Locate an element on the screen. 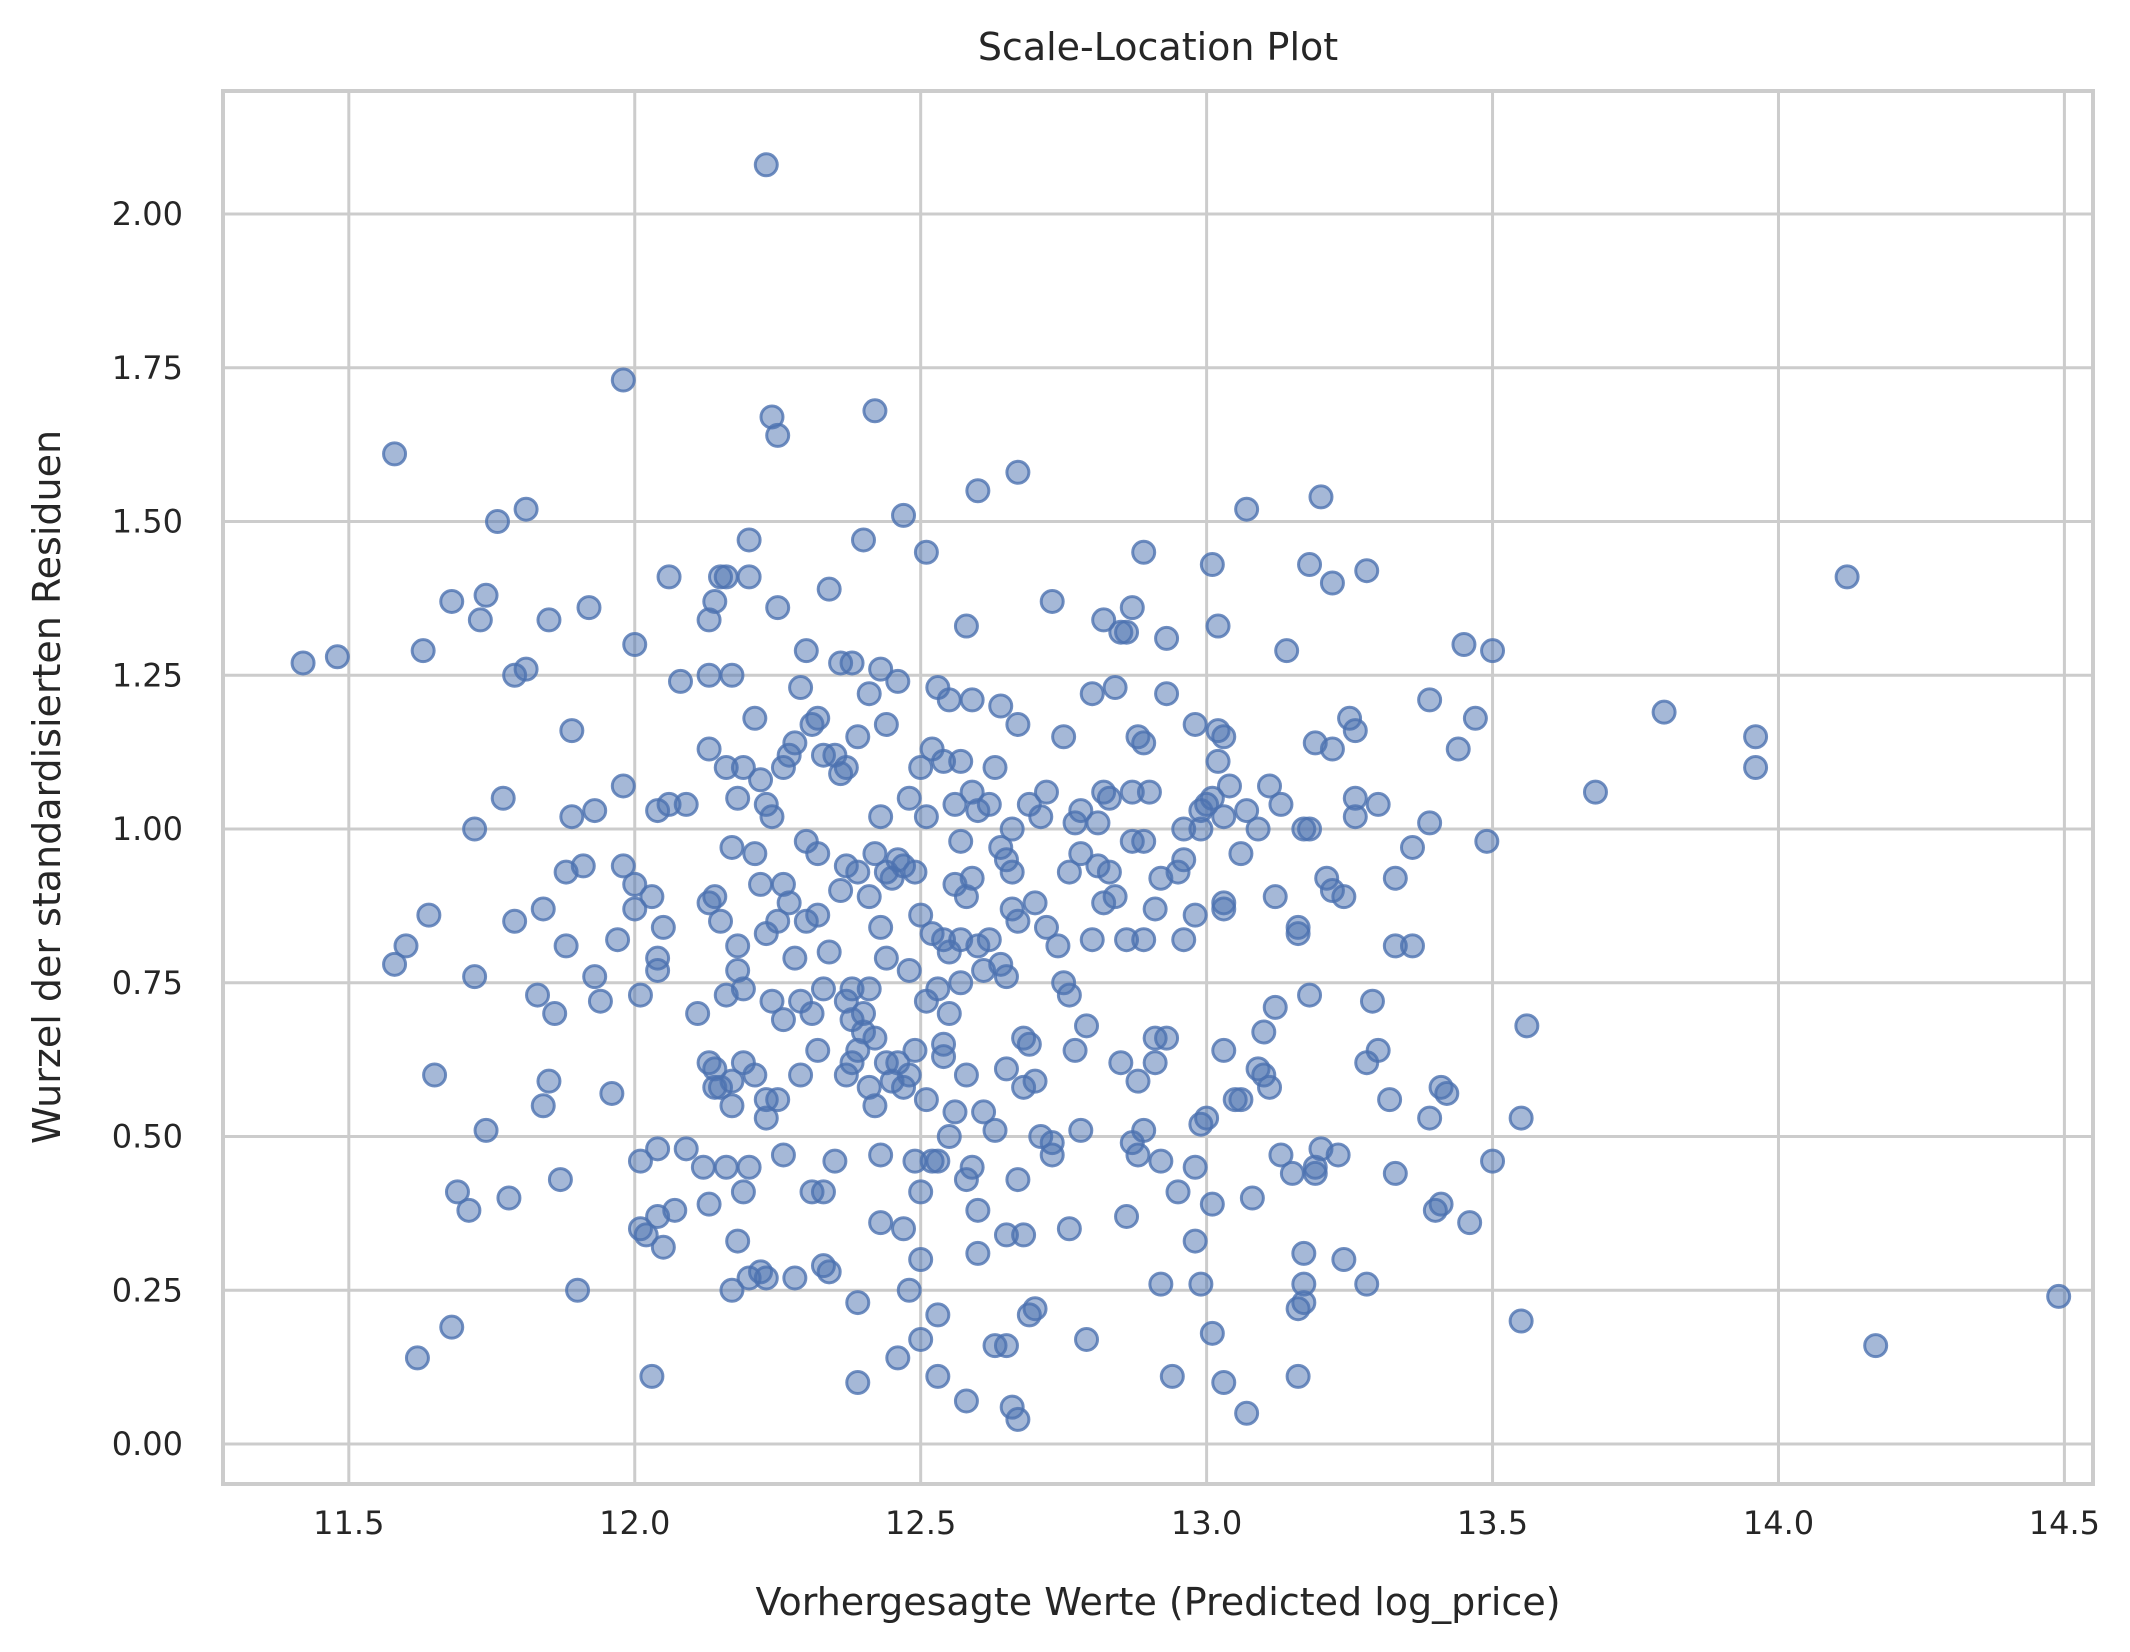 The image size is (2130, 1652). x-tick-label: 13.0 is located at coordinates (1206, 1523).